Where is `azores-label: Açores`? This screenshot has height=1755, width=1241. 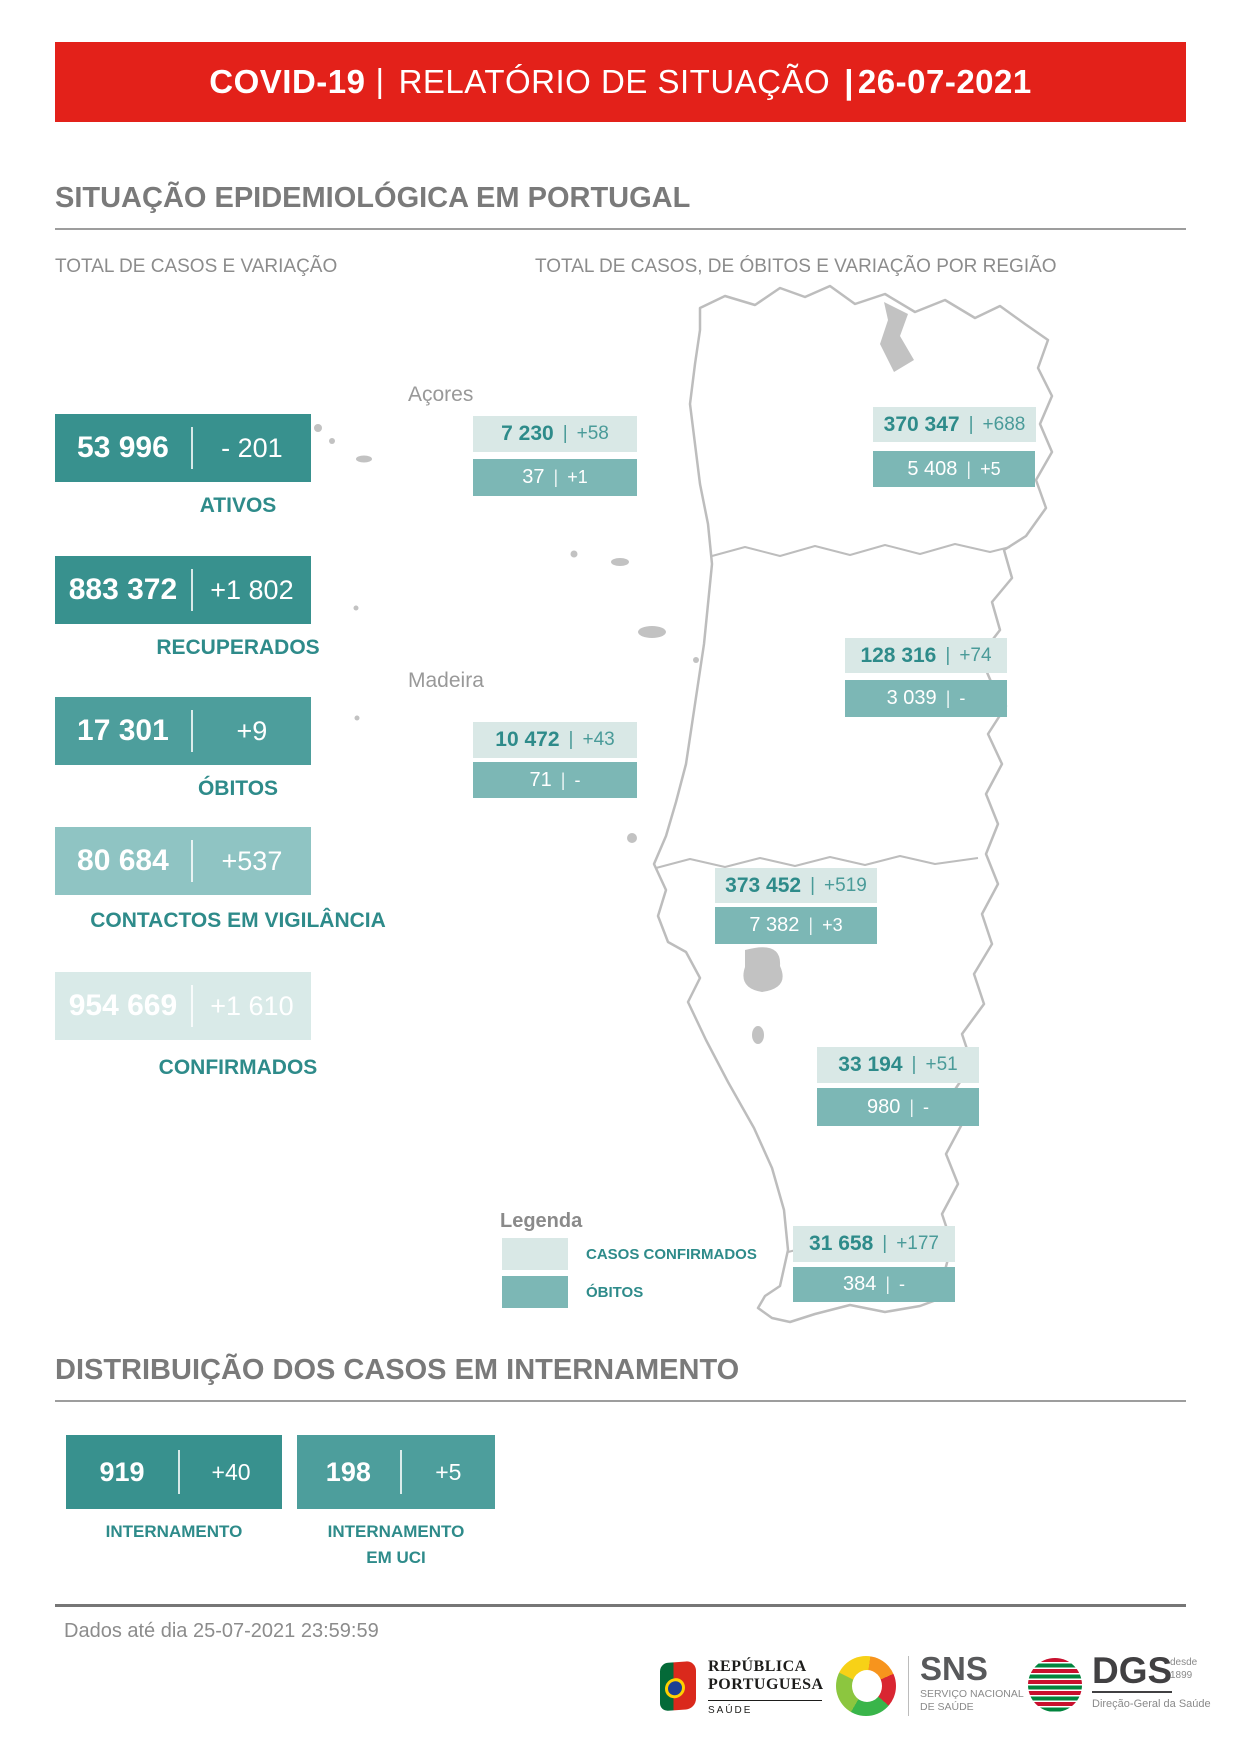
azores-label: Açores is located at coordinates (441, 394).